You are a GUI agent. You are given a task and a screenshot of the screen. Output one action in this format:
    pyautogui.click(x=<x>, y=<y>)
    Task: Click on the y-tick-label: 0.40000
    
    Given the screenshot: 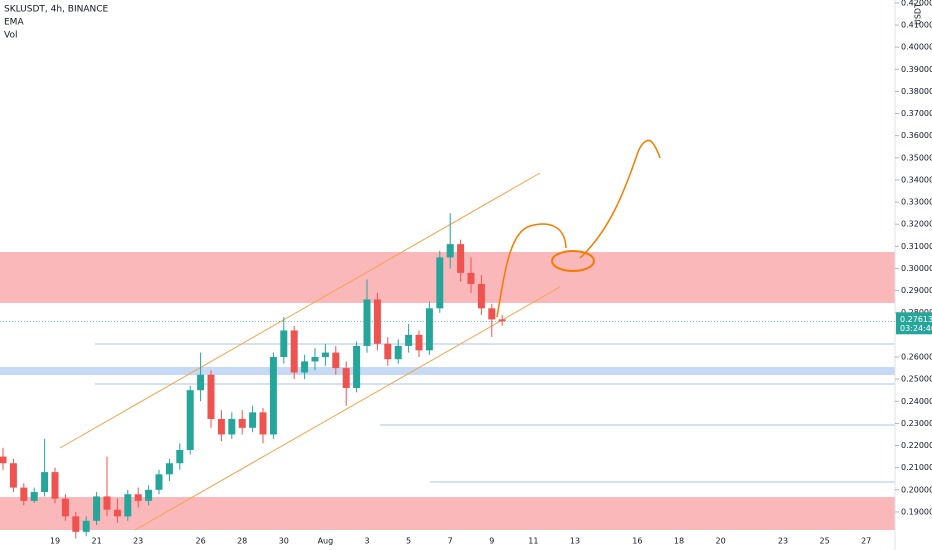 What is the action you would take?
    pyautogui.click(x=916, y=47)
    